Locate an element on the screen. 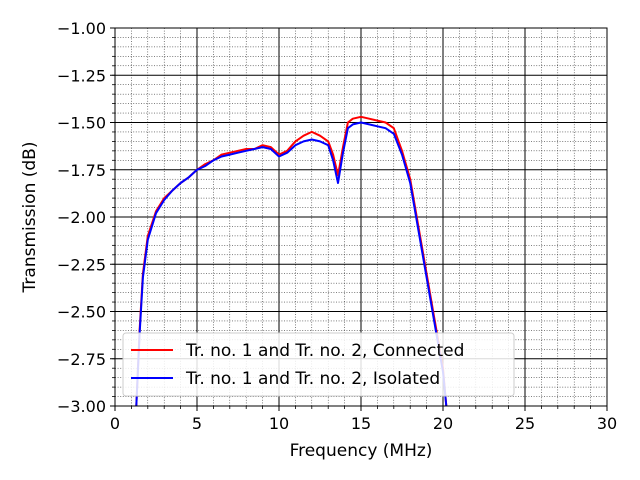 The height and width of the screenshot is (480, 640). x-axis-ticks: 0 5 10 15 20 25 30 is located at coordinates (363, 419).